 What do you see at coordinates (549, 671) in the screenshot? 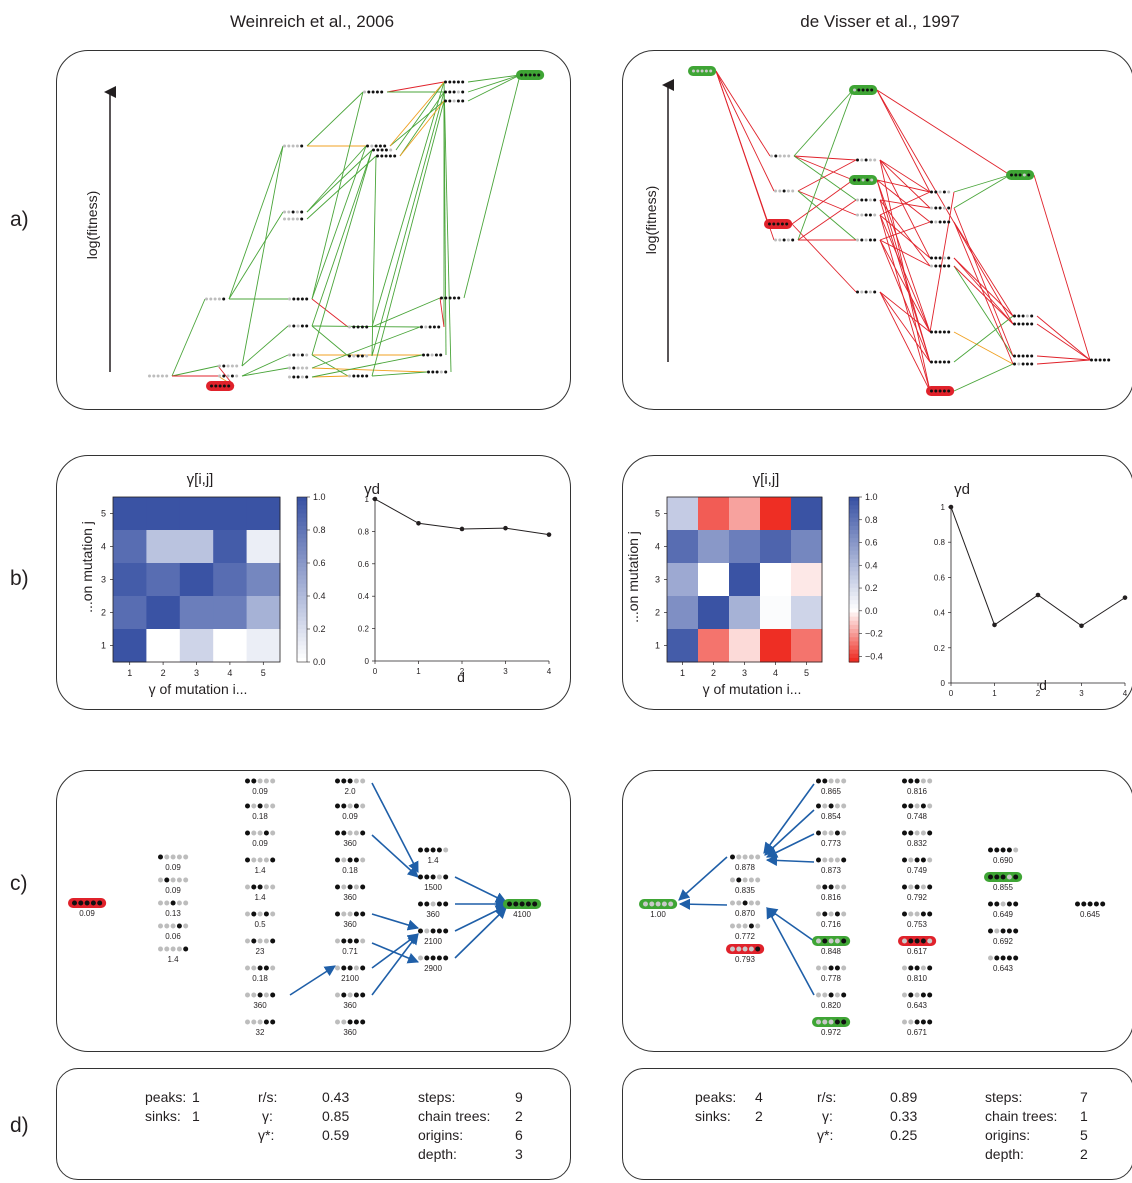
I see `x-tick-label: 4` at bounding box center [549, 671].